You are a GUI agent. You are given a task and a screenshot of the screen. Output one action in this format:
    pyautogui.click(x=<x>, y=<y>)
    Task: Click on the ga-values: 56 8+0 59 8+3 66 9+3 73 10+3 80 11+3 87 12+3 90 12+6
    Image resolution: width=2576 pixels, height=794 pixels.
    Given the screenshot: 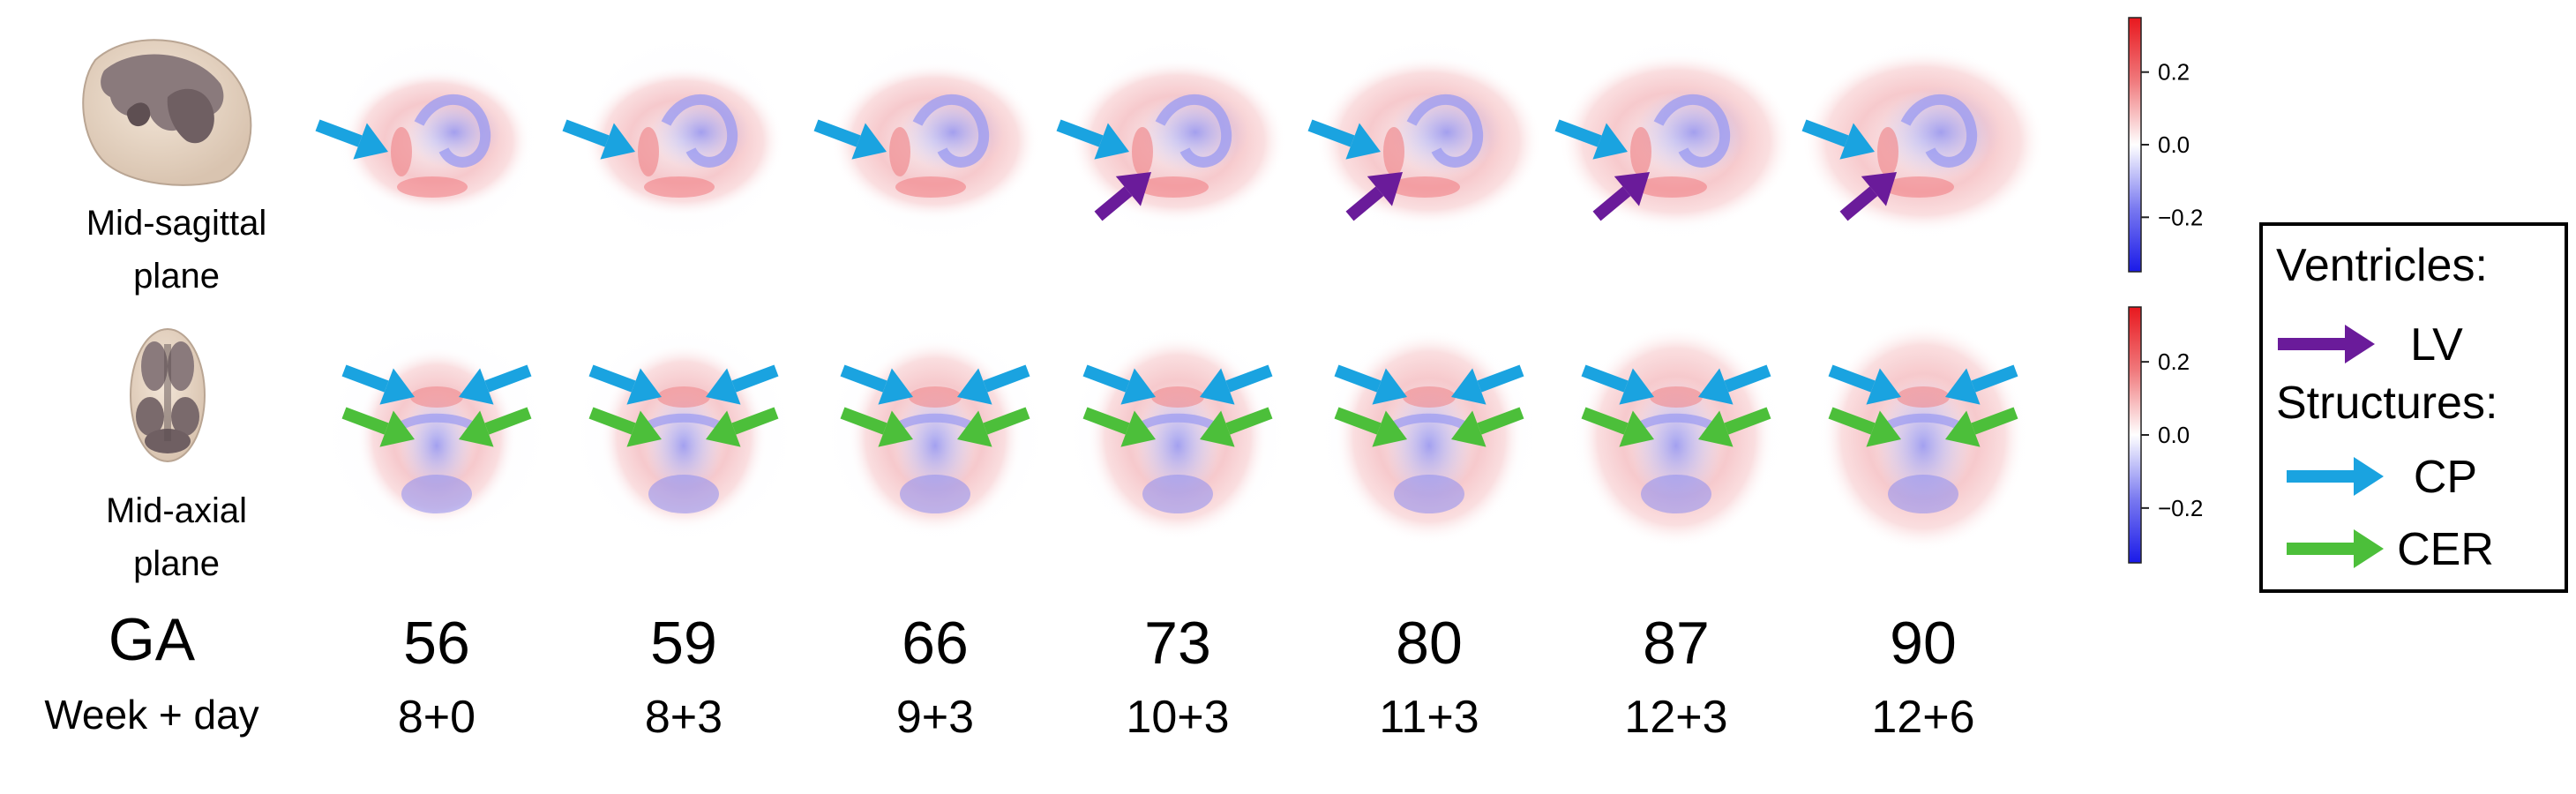 What is the action you would take?
    pyautogui.click(x=1187, y=676)
    